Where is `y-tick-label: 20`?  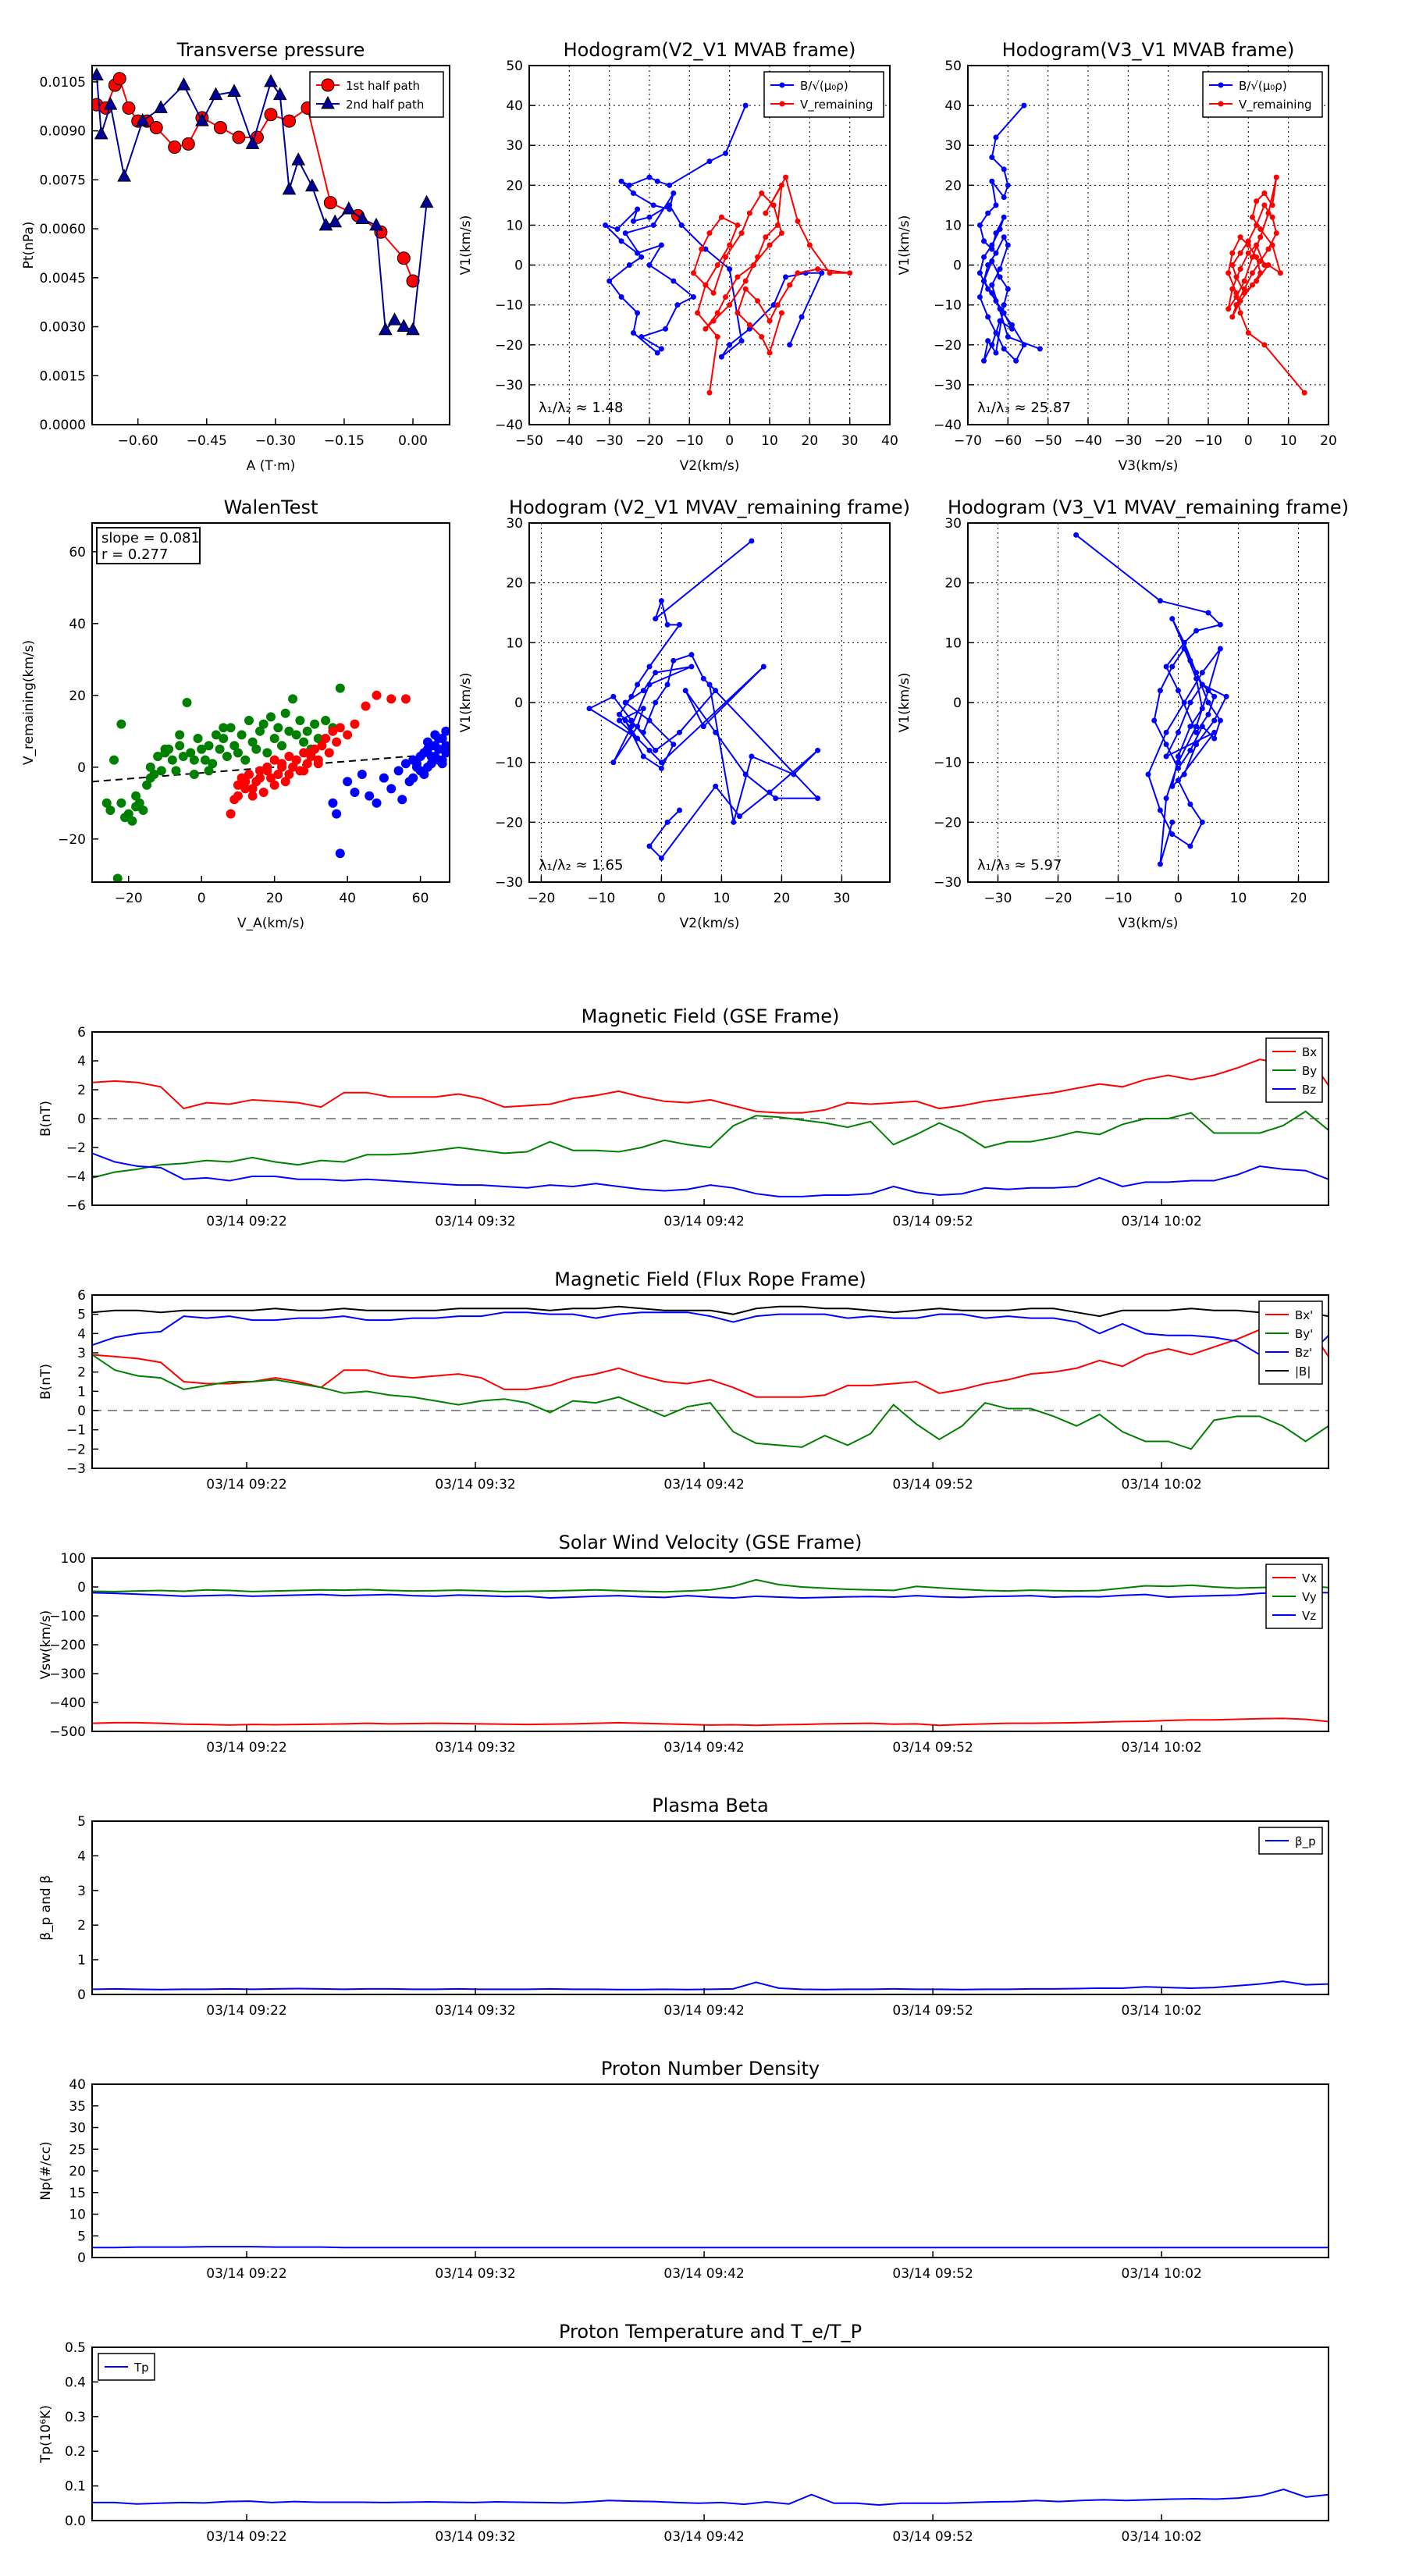
y-tick-label: 20 is located at coordinates (953, 584).